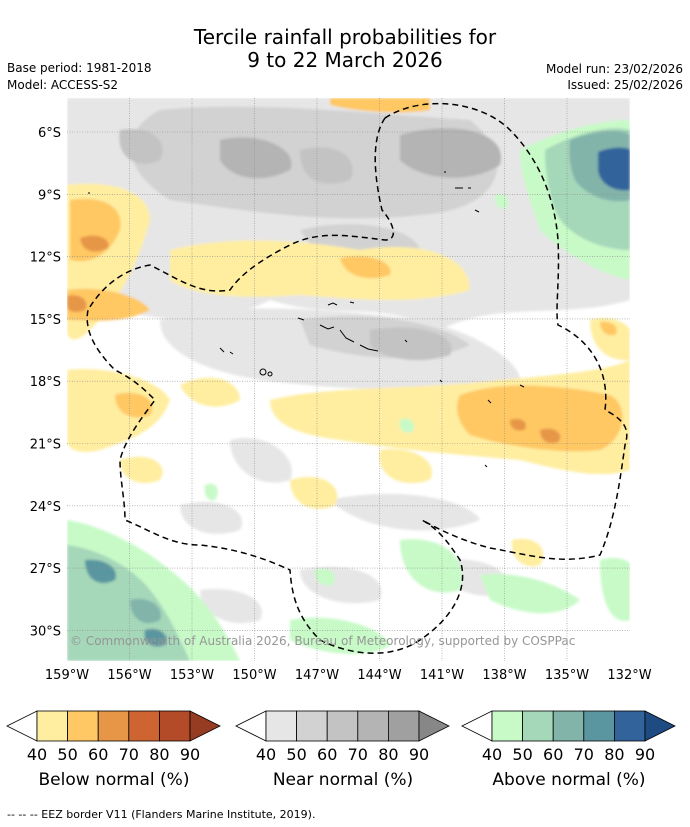 The height and width of the screenshot is (827, 690). I want to click on lon-tick-label: 141°W, so click(442, 675).